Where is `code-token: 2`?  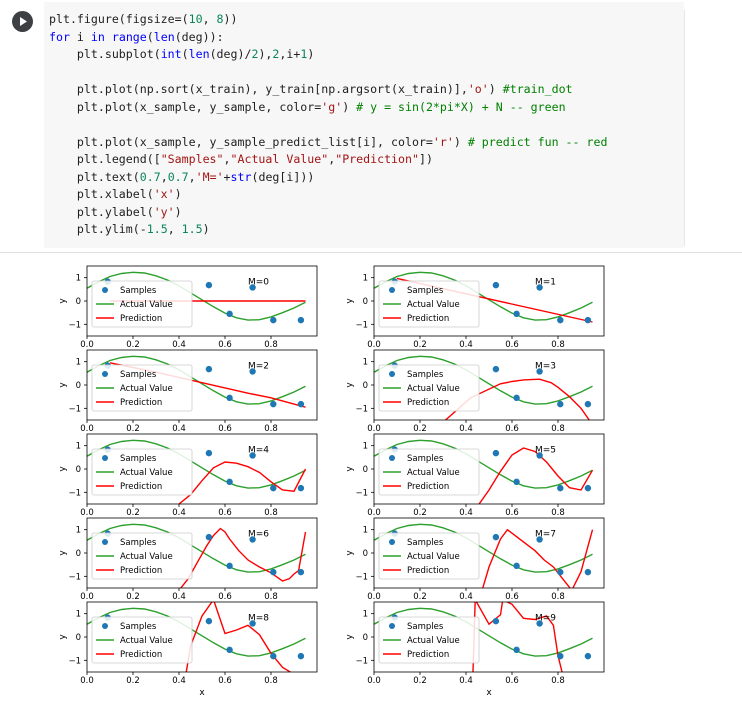
code-token: 2 is located at coordinates (276, 54).